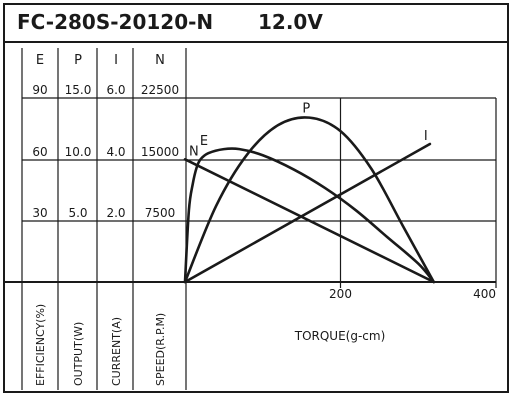 The image size is (516, 400). Describe the element at coordinates (290, 22) in the screenshot. I see `voltage-label: 12.0V` at that location.